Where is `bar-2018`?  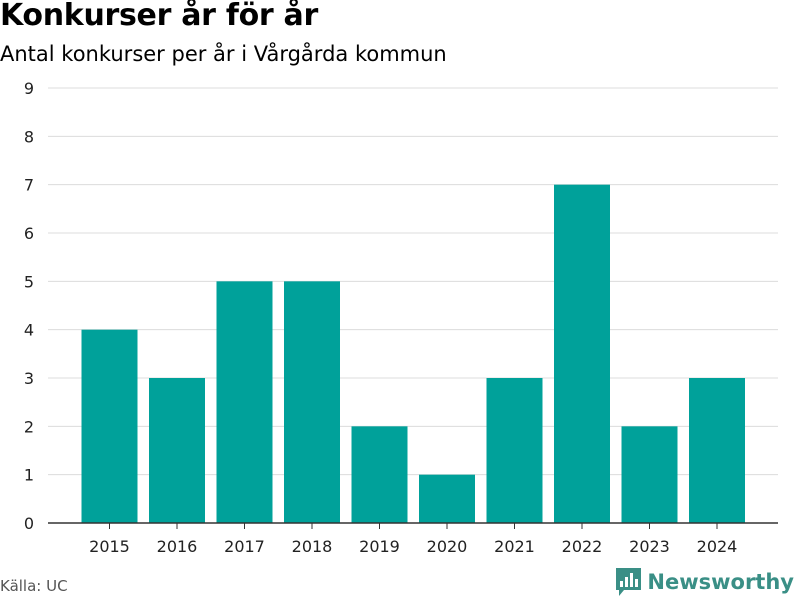
bar-2018 is located at coordinates (312, 402).